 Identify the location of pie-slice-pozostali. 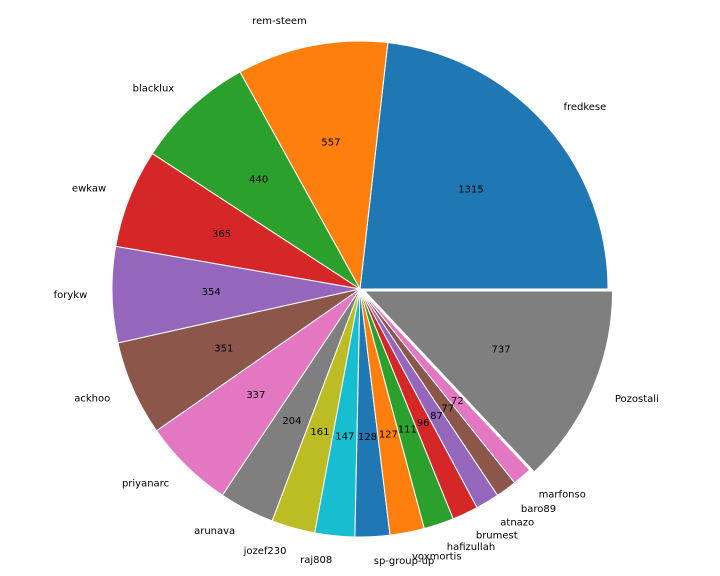
(489, 381).